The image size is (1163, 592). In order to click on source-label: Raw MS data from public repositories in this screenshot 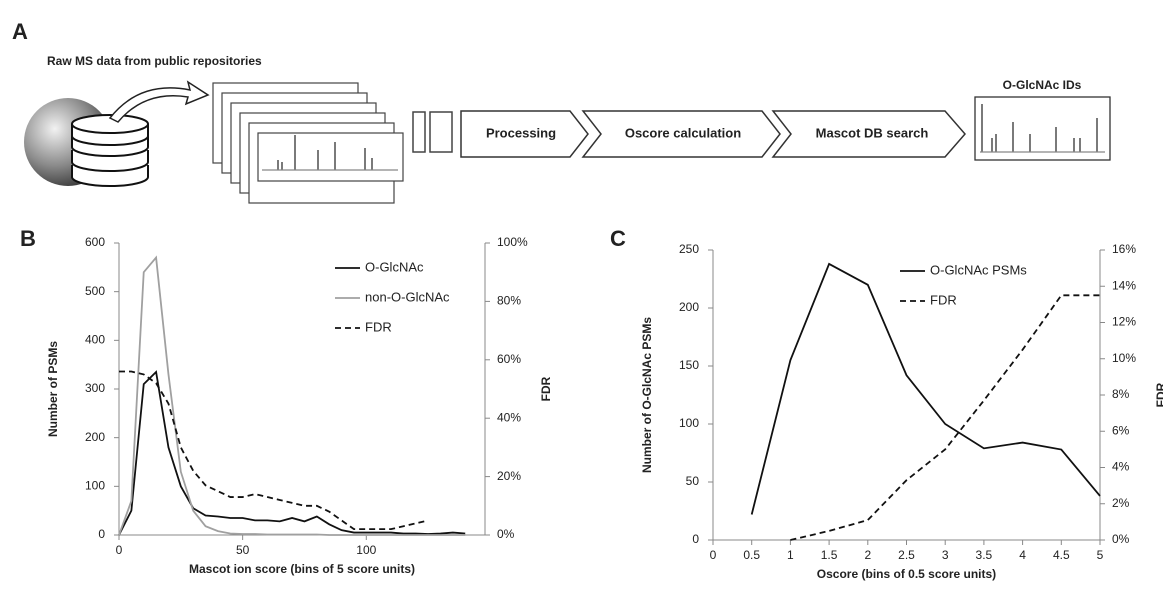, I will do `click(154, 61)`.